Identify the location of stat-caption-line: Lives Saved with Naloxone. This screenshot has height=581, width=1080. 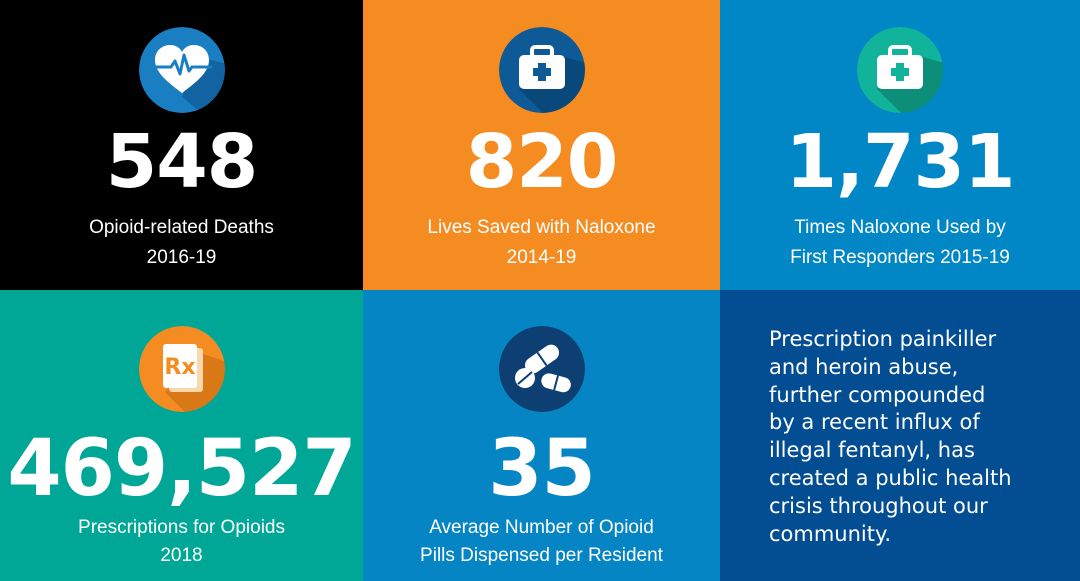
(541, 227).